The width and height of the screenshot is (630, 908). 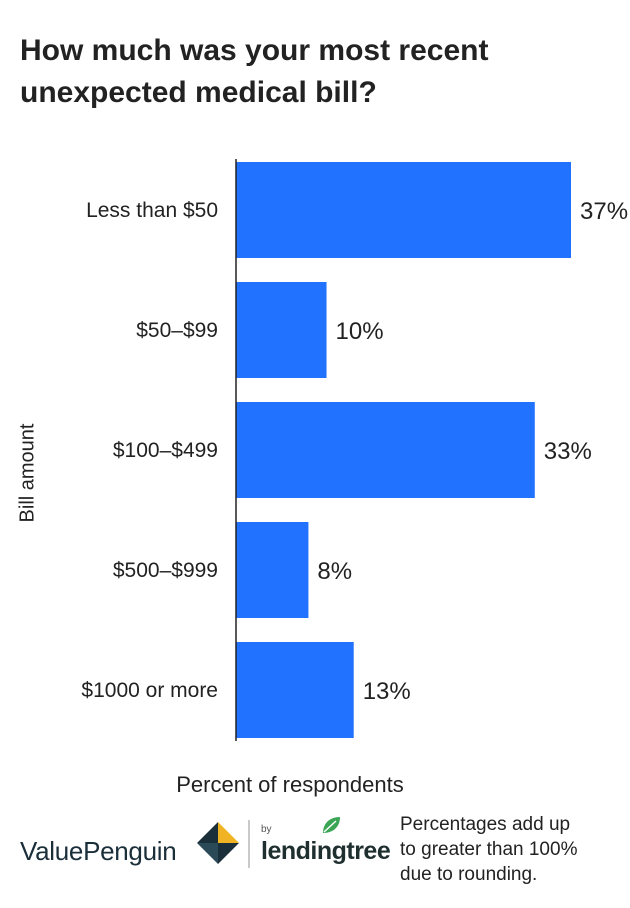 What do you see at coordinates (254, 50) in the screenshot?
I see `chart-title-line-1: How much was your most recent` at bounding box center [254, 50].